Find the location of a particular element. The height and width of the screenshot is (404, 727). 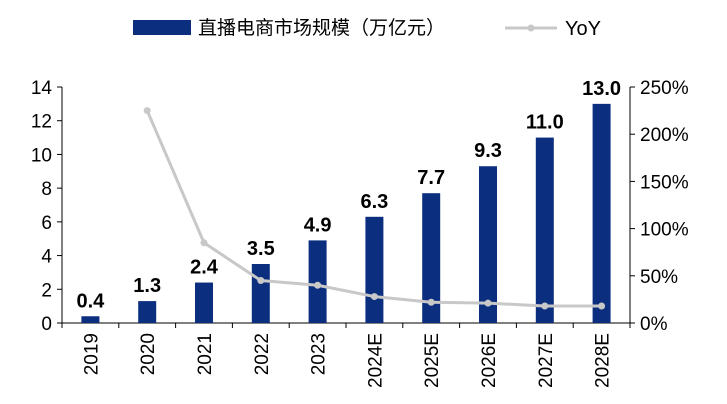

bar-data-label: 11.0 is located at coordinates (545, 123).